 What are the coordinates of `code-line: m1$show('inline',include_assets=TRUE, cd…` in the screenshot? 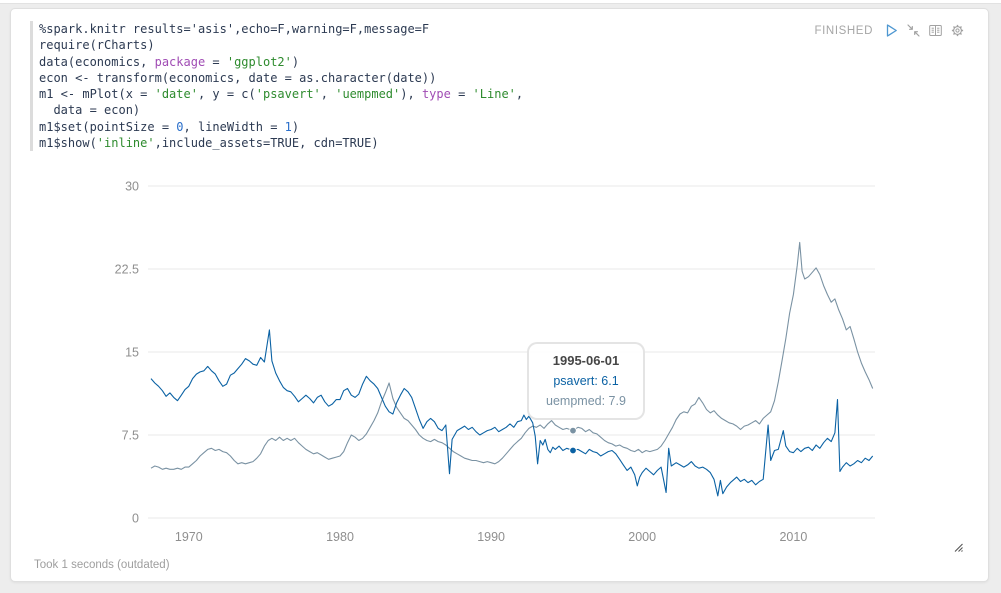 It's located at (209, 143).